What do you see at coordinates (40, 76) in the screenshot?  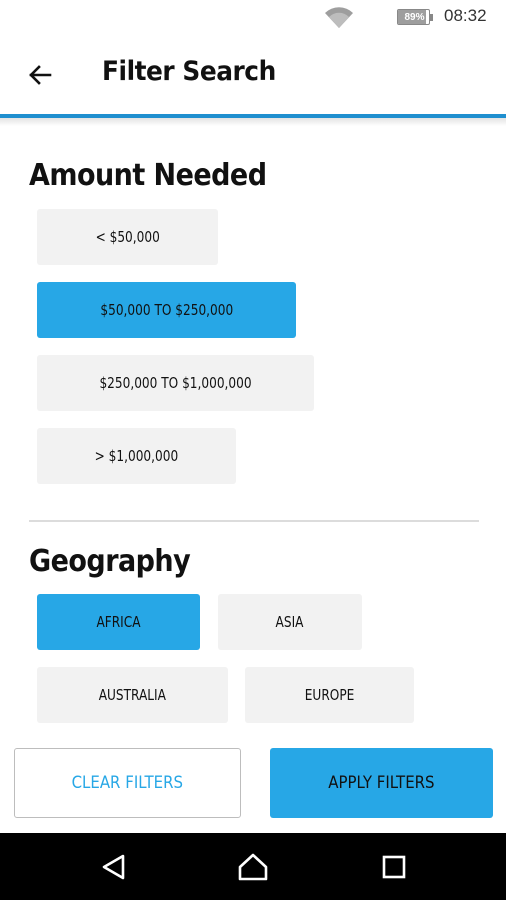 I see `arrow-left-icon` at bounding box center [40, 76].